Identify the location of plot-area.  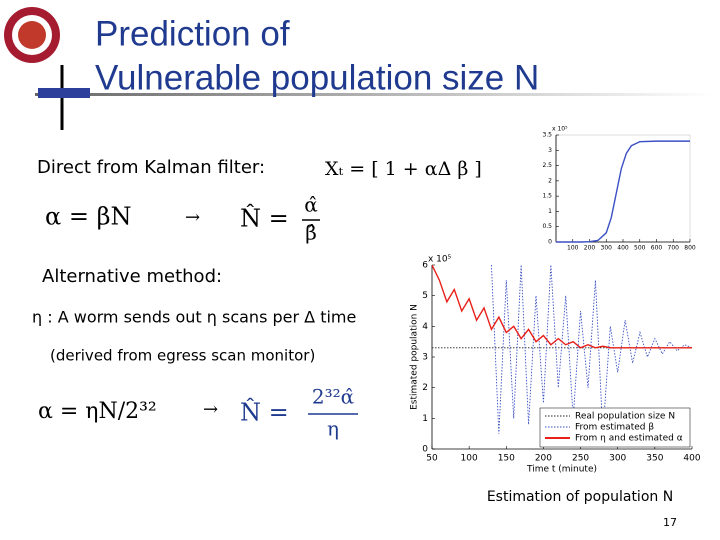
(623, 188).